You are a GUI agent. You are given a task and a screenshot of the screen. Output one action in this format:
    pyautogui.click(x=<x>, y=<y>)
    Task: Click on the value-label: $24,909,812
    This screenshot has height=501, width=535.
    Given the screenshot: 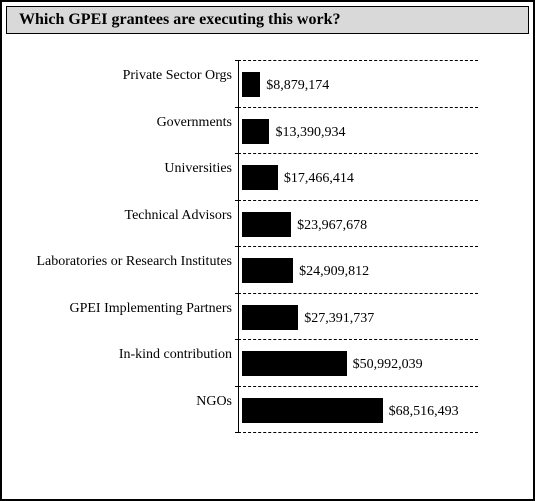 What is the action you would take?
    pyautogui.click(x=334, y=271)
    